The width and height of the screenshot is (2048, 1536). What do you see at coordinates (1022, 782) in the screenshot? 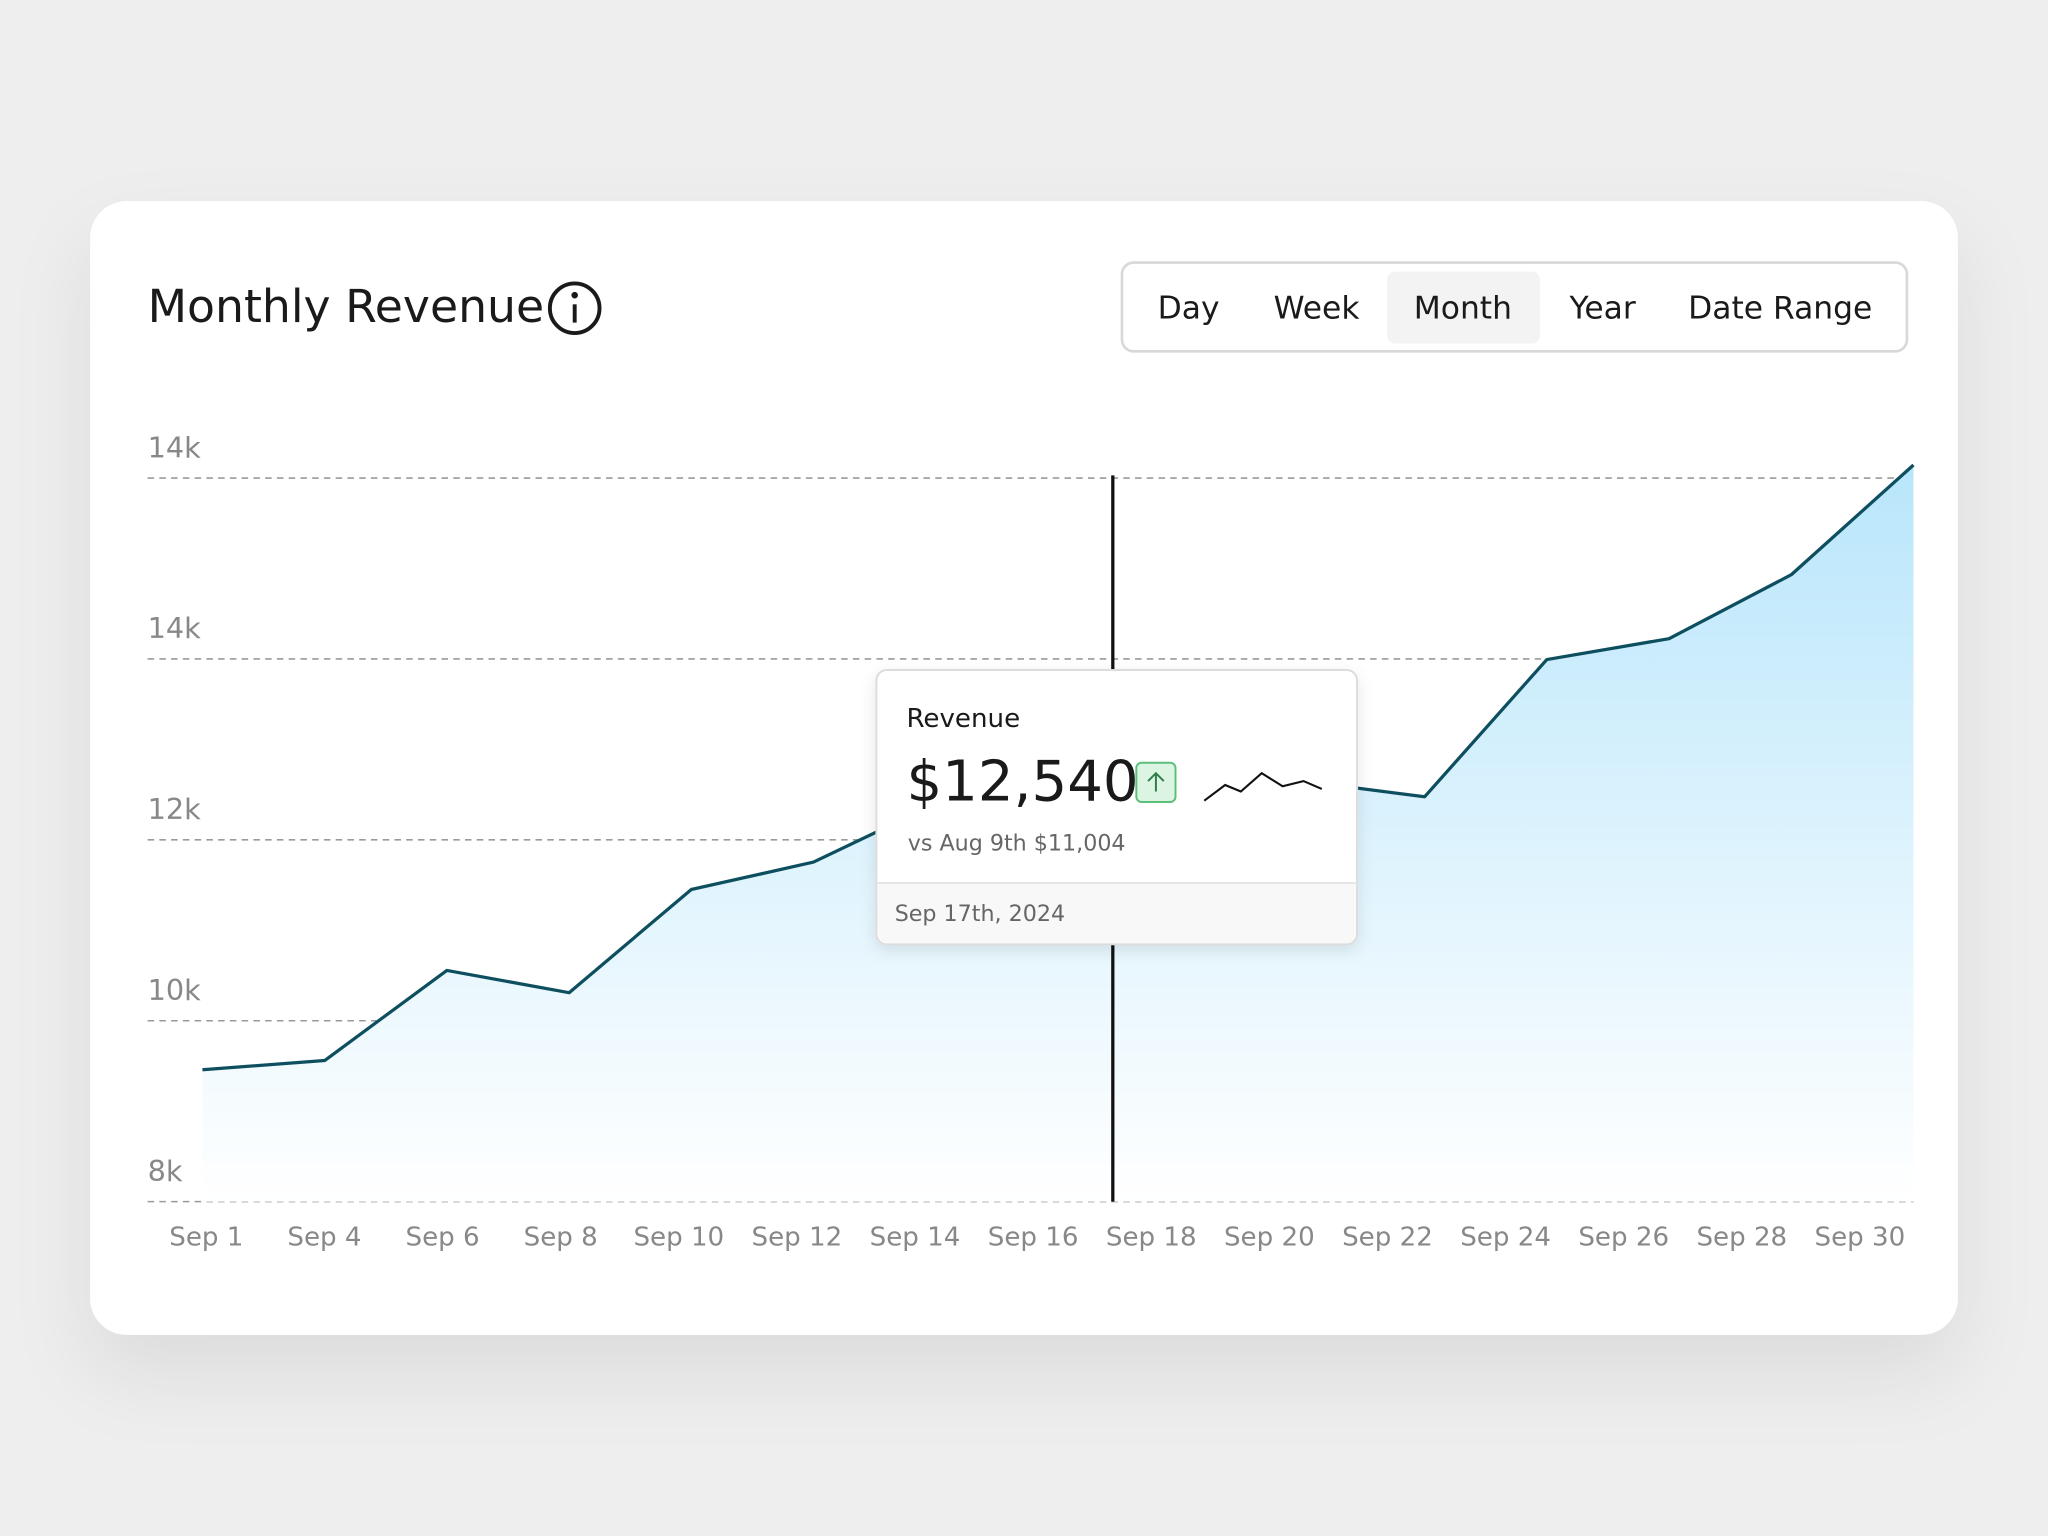
I see `tooltip-amount: $12,540` at bounding box center [1022, 782].